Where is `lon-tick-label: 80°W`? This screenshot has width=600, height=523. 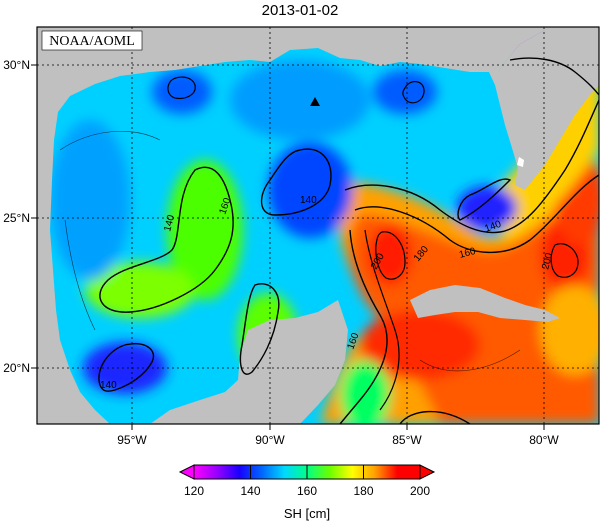
lon-tick-label: 80°W is located at coordinates (544, 440).